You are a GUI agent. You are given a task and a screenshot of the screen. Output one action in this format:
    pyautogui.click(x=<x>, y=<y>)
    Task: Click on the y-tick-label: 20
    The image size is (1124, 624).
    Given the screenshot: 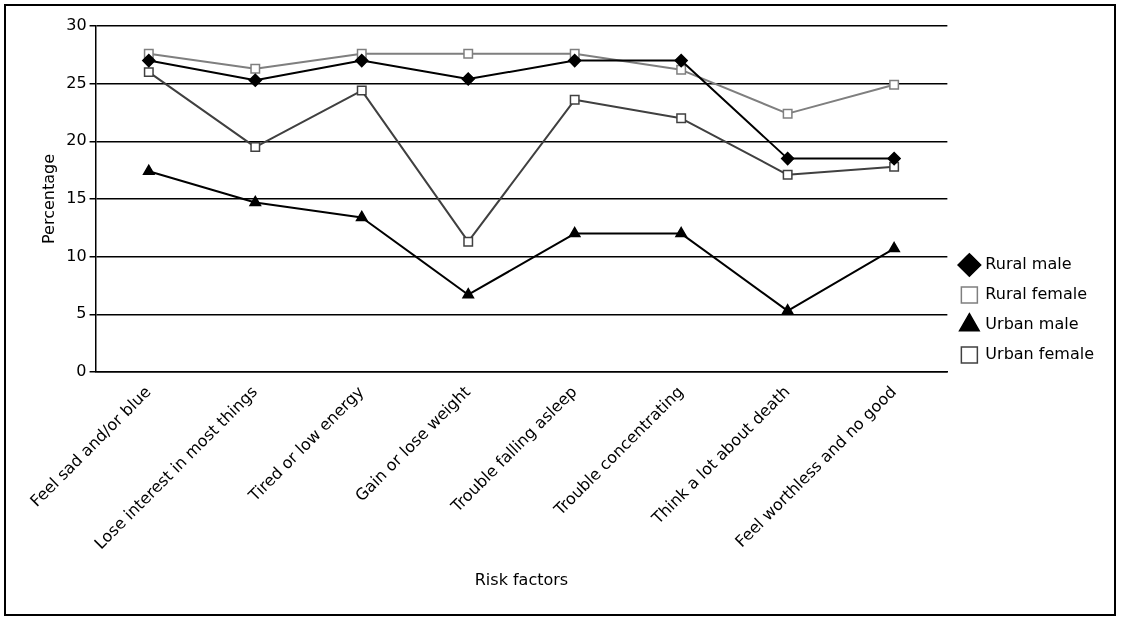 What is the action you would take?
    pyautogui.click(x=76, y=140)
    